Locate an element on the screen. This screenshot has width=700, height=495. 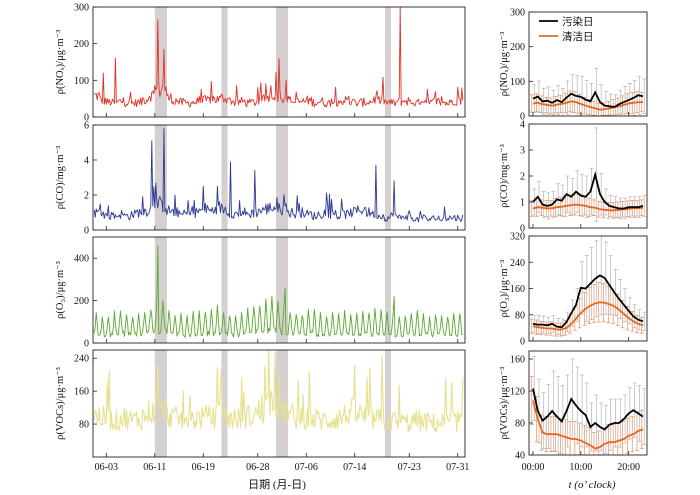
x-tick-label: 07-23 is located at coordinates (409, 467).